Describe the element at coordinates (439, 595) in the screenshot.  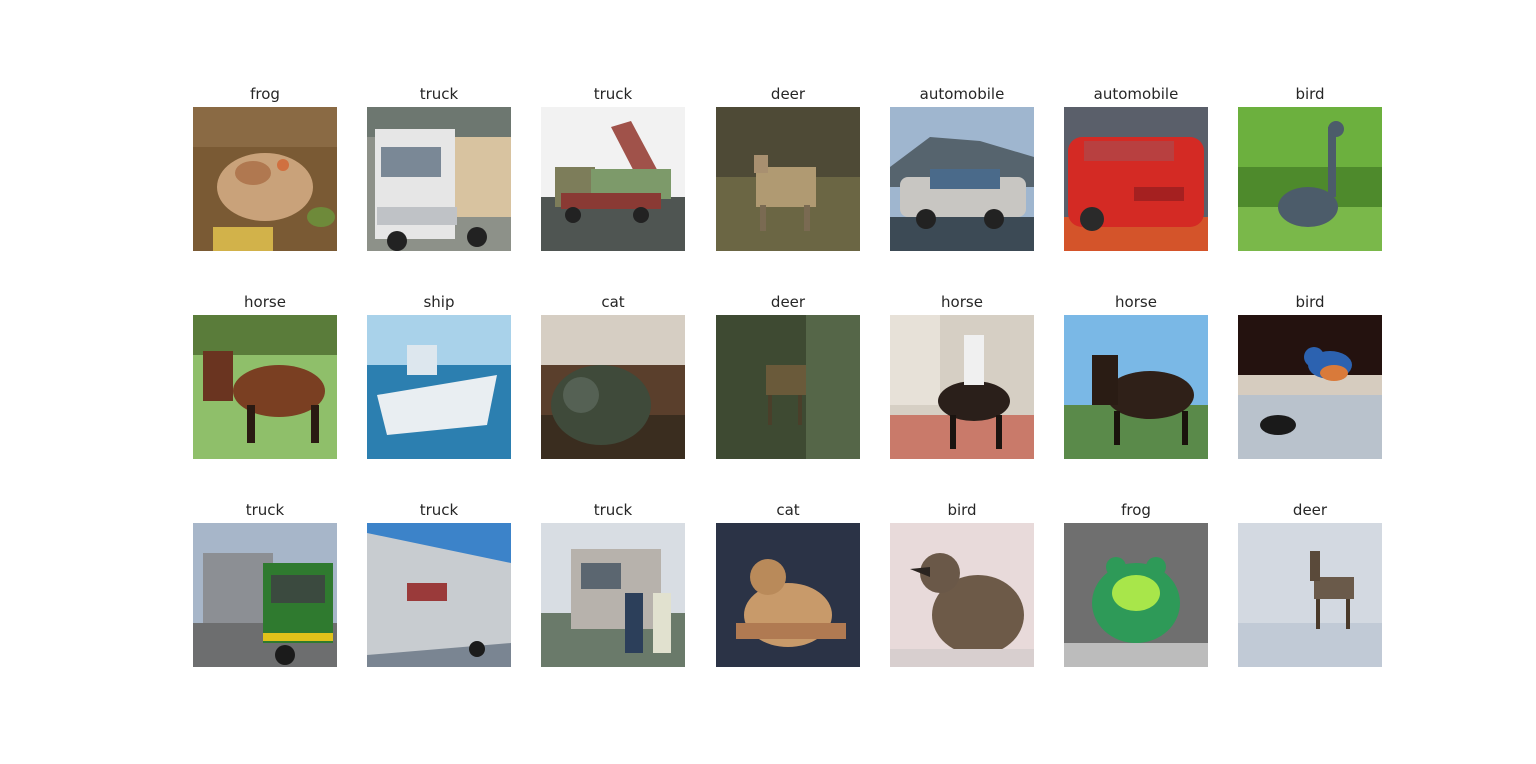
I see `trailer-truck-photo-icon` at that location.